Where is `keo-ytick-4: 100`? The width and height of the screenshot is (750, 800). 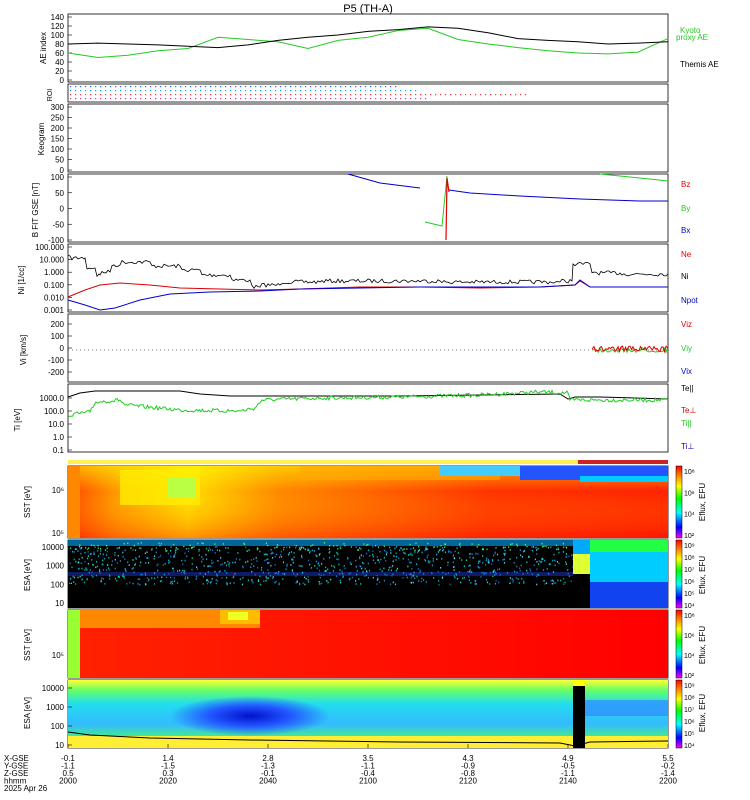
keo-ytick-4: 100 is located at coordinates (58, 149).